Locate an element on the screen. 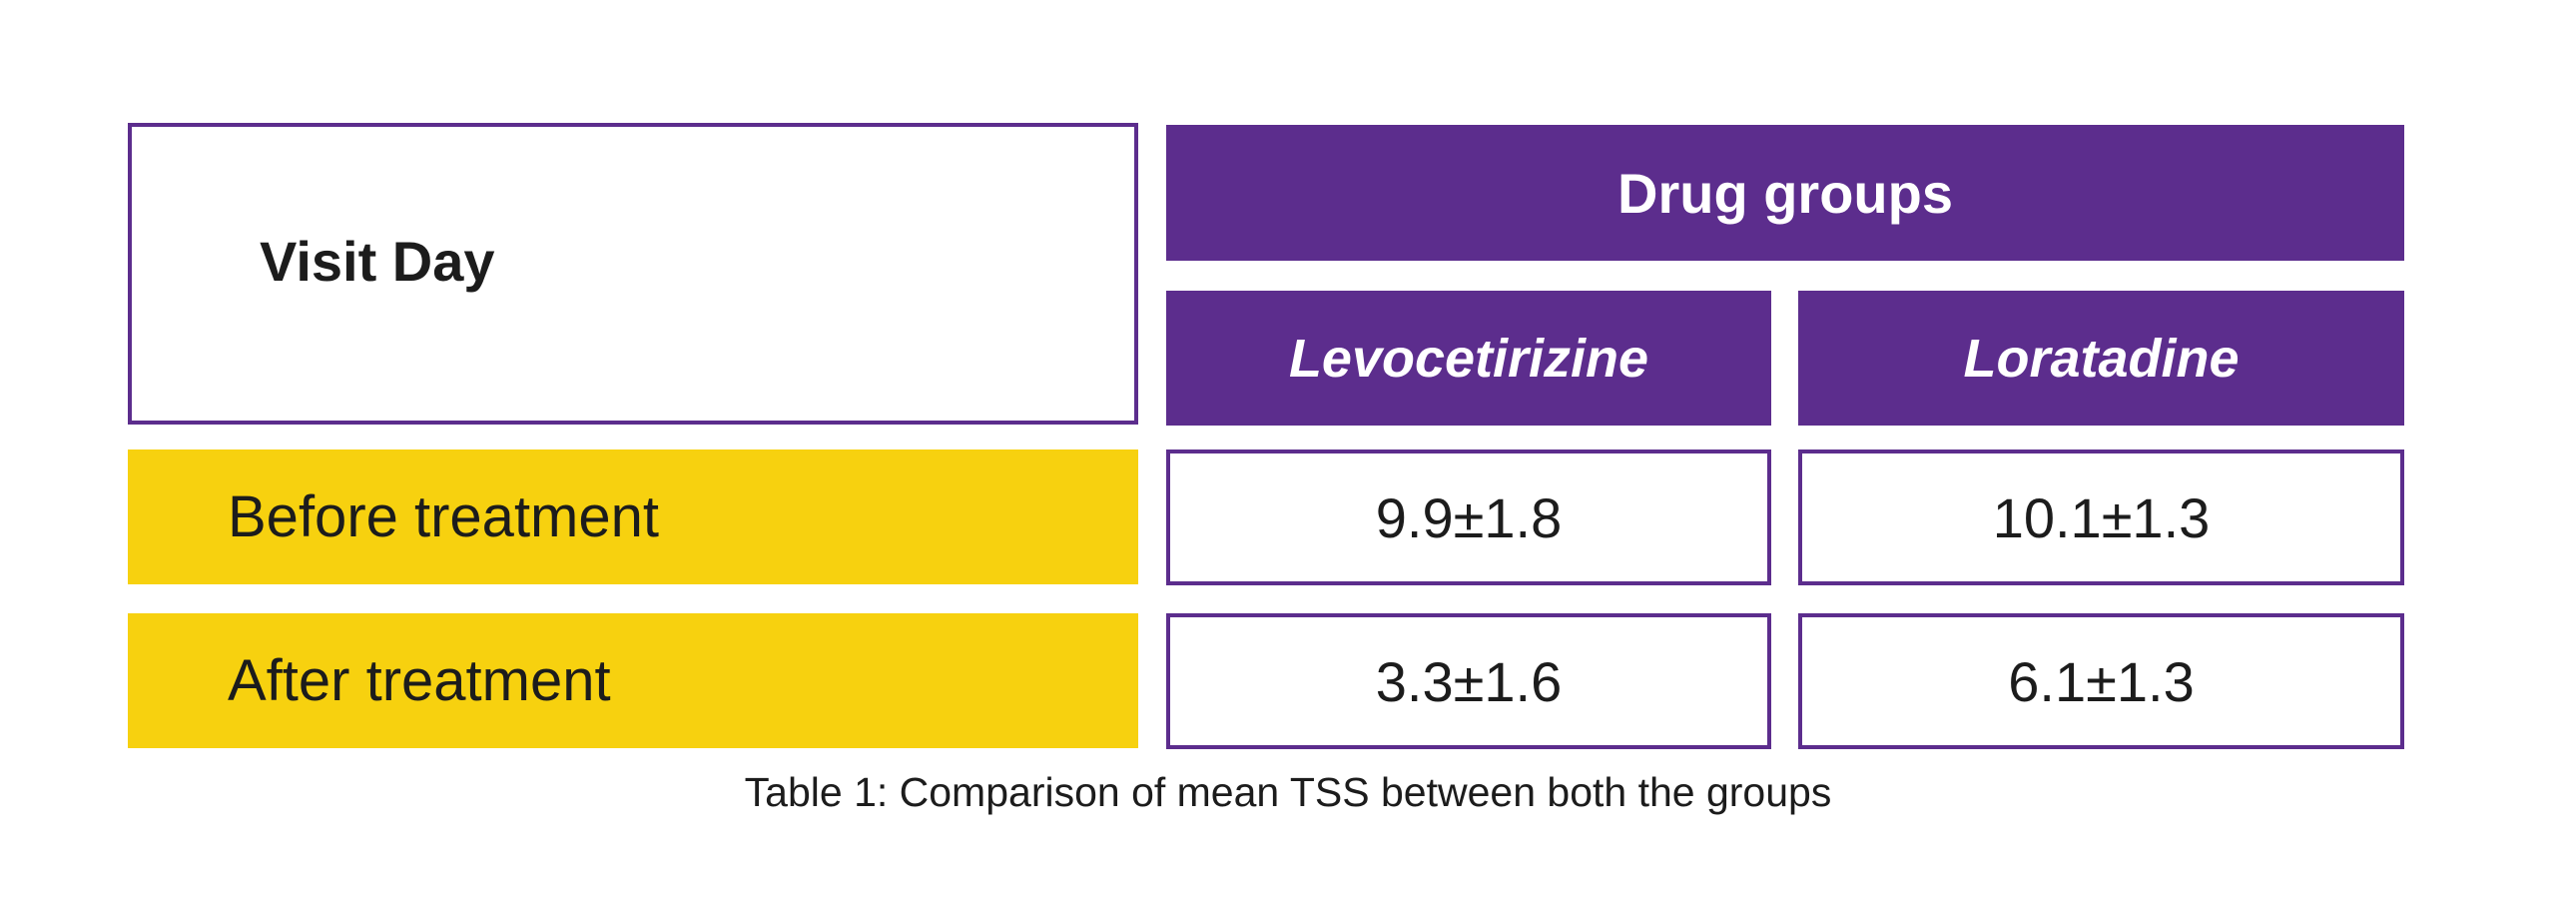  table-cell-before-loratadine: 10.1±1.3 is located at coordinates (2101, 517).